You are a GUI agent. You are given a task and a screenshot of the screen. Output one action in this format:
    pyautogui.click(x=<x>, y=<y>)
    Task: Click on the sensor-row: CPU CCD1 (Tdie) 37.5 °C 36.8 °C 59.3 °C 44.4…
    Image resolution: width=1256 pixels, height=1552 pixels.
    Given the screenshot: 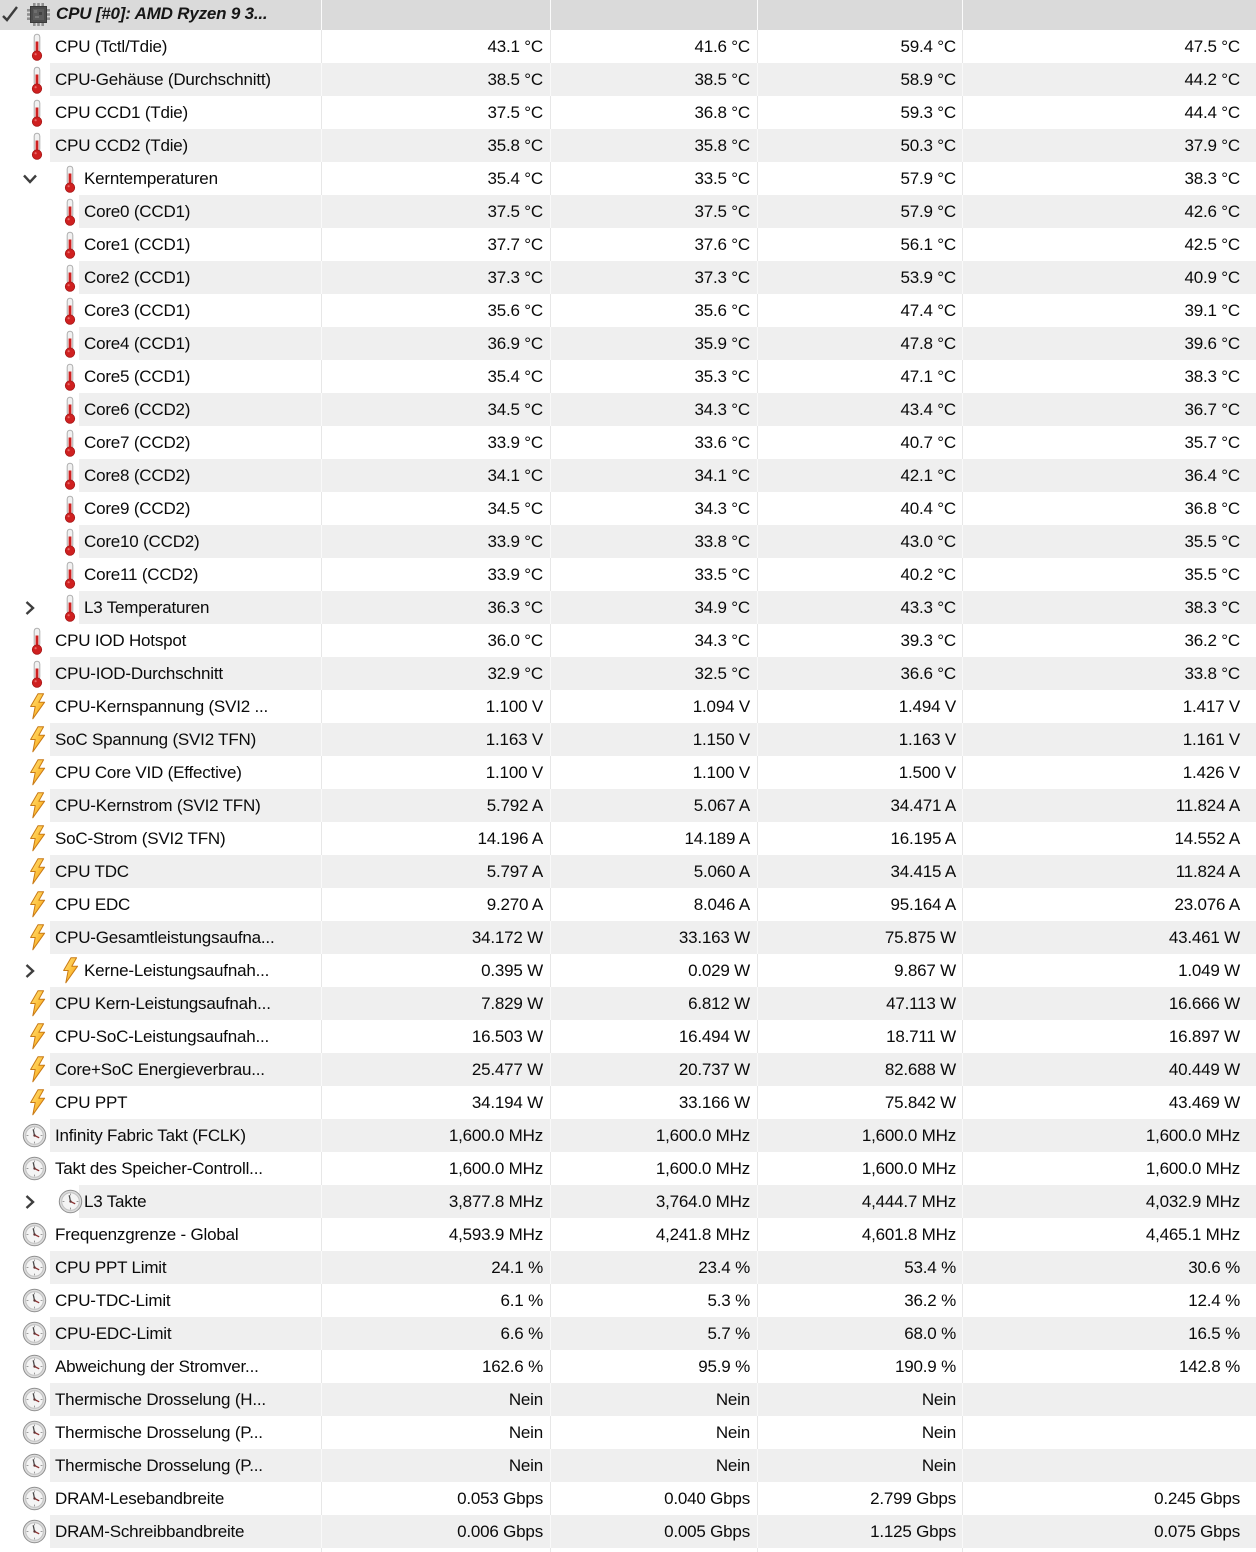 What is the action you would take?
    pyautogui.click(x=628, y=112)
    